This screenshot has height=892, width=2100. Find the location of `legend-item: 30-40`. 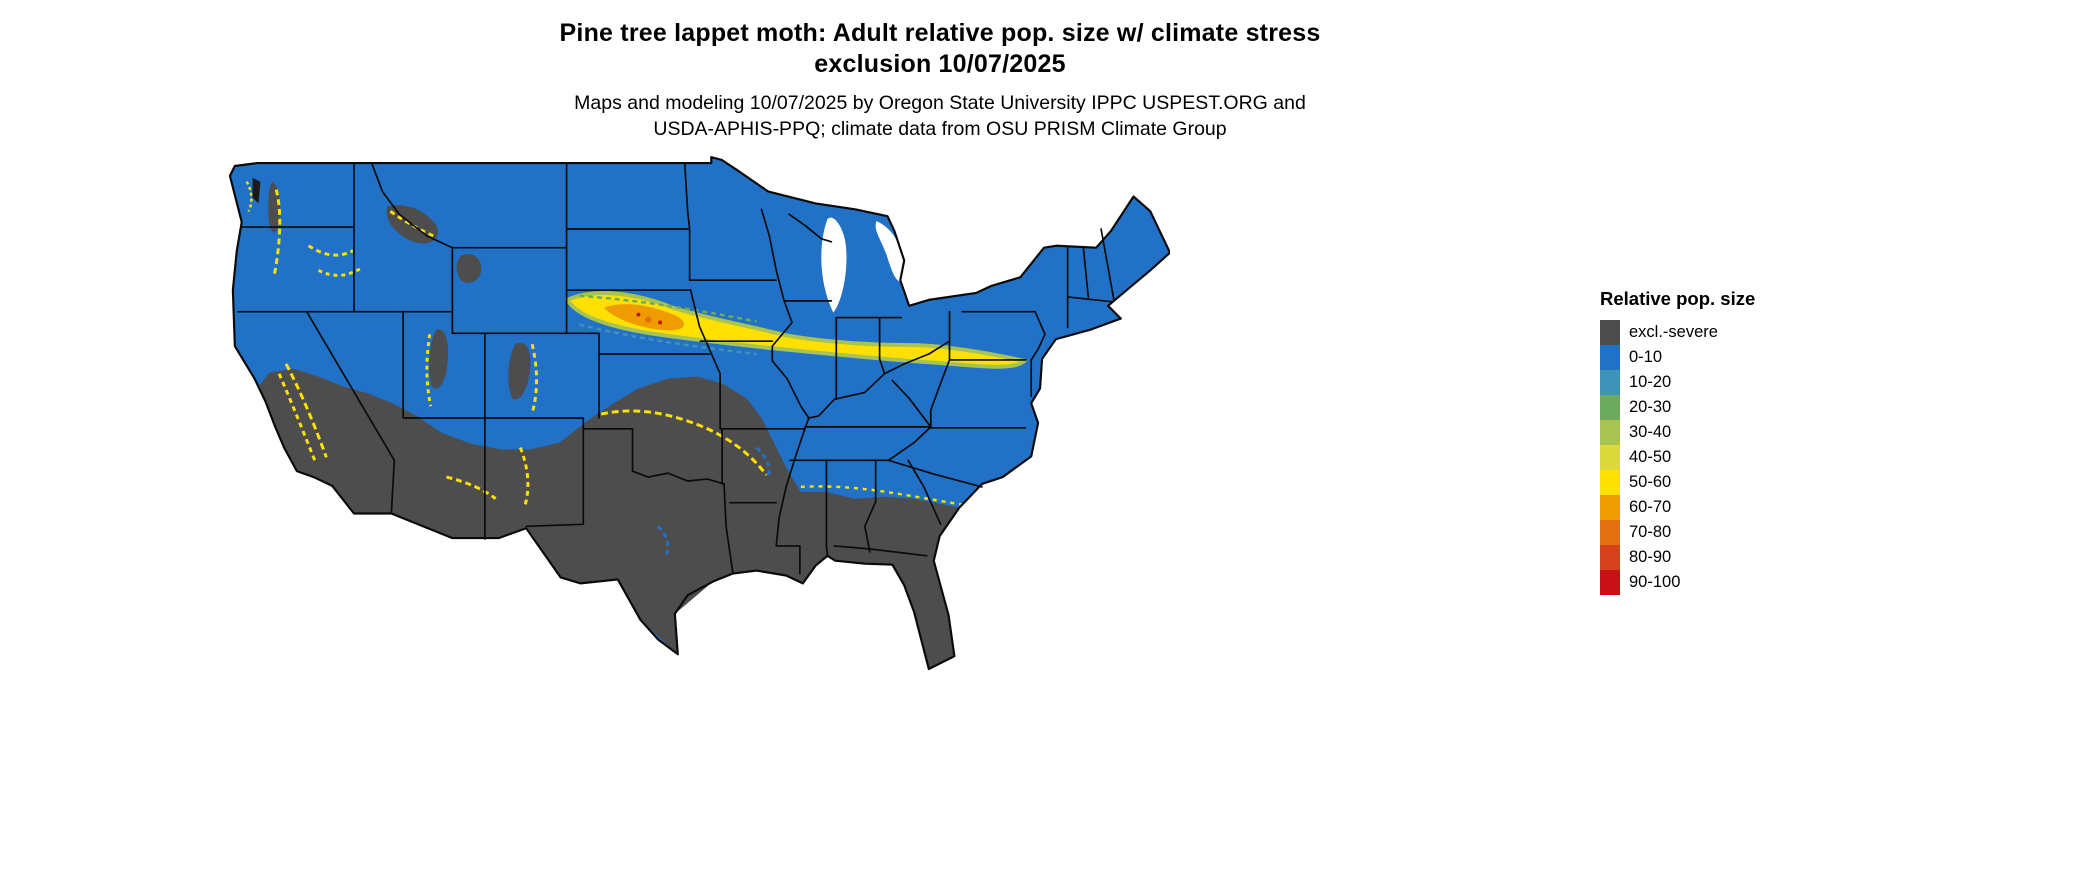

legend-item: 30-40 is located at coordinates (1677, 432).